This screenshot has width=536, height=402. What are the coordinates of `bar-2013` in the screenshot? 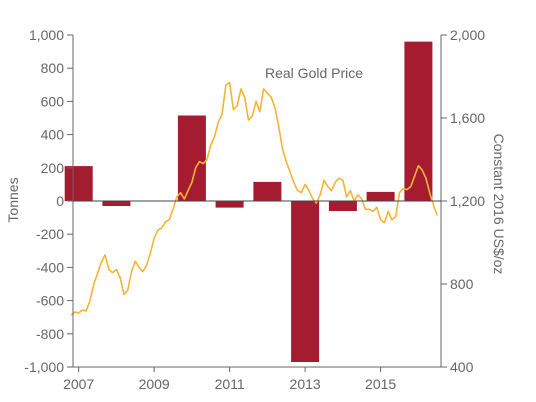 It's located at (305, 281).